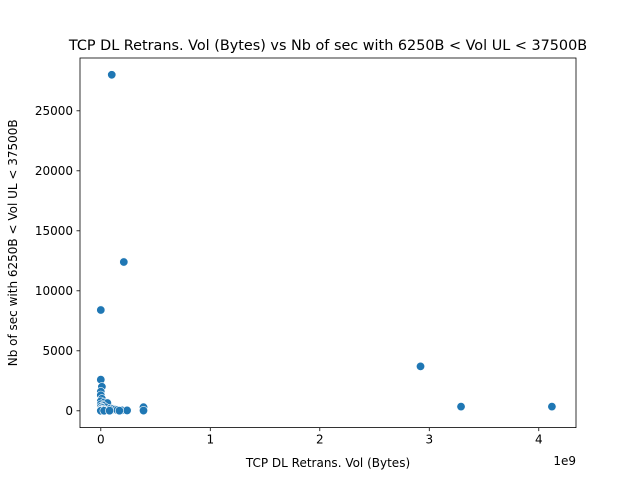 This screenshot has height=484, width=640. Describe the element at coordinates (54, 171) in the screenshot. I see `y-tick-label: 20000` at that location.